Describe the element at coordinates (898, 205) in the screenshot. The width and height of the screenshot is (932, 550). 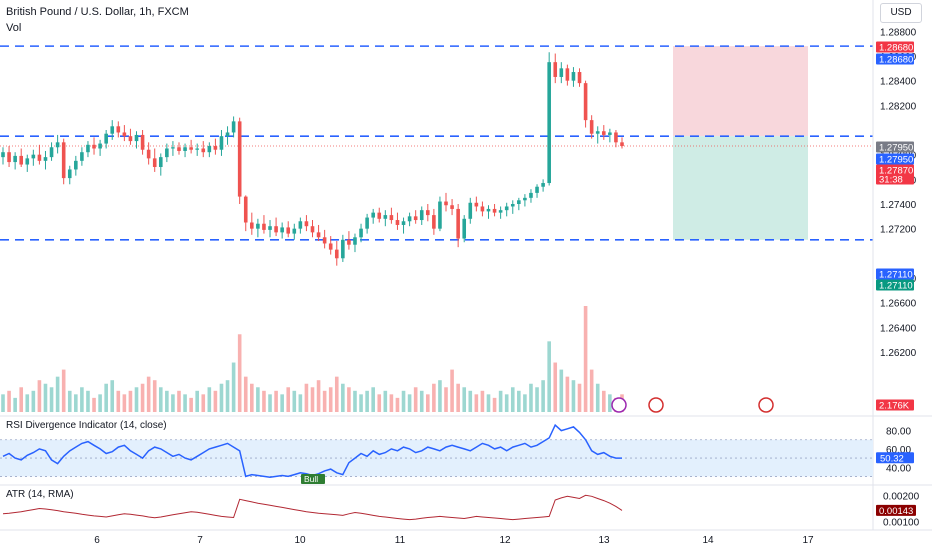
I see `price-tick-label: 1.27400` at that location.